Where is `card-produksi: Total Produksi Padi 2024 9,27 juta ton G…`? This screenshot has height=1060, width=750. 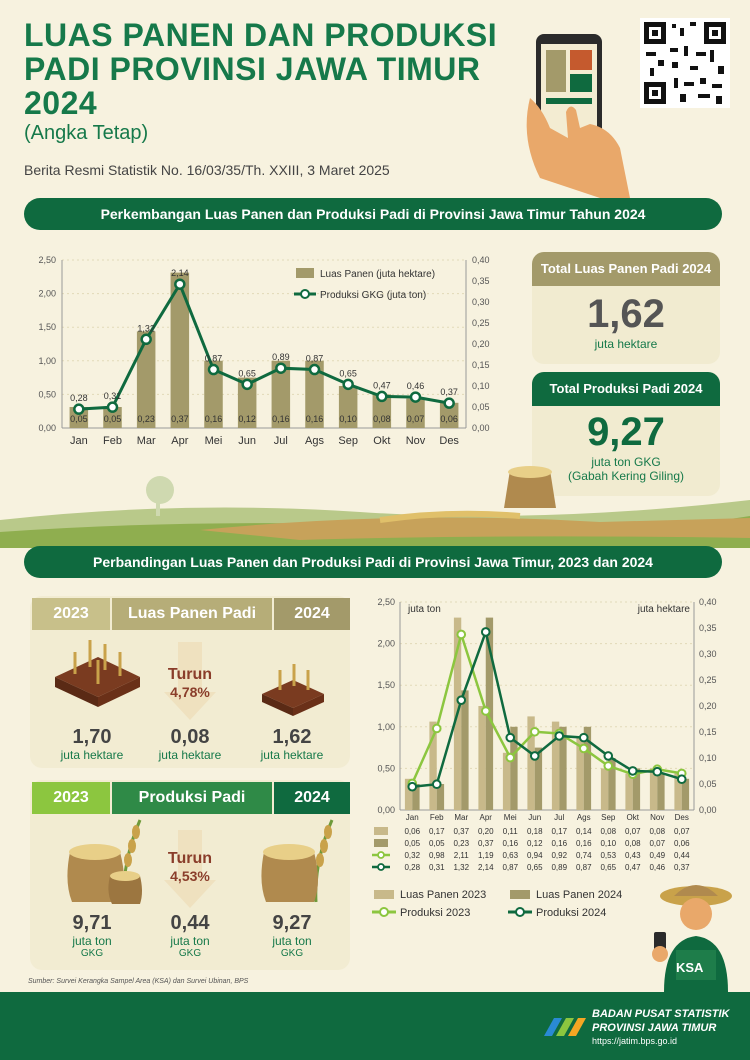 card-produksi: Total Produksi Padi 2024 9,27 juta ton G… is located at coordinates (626, 434).